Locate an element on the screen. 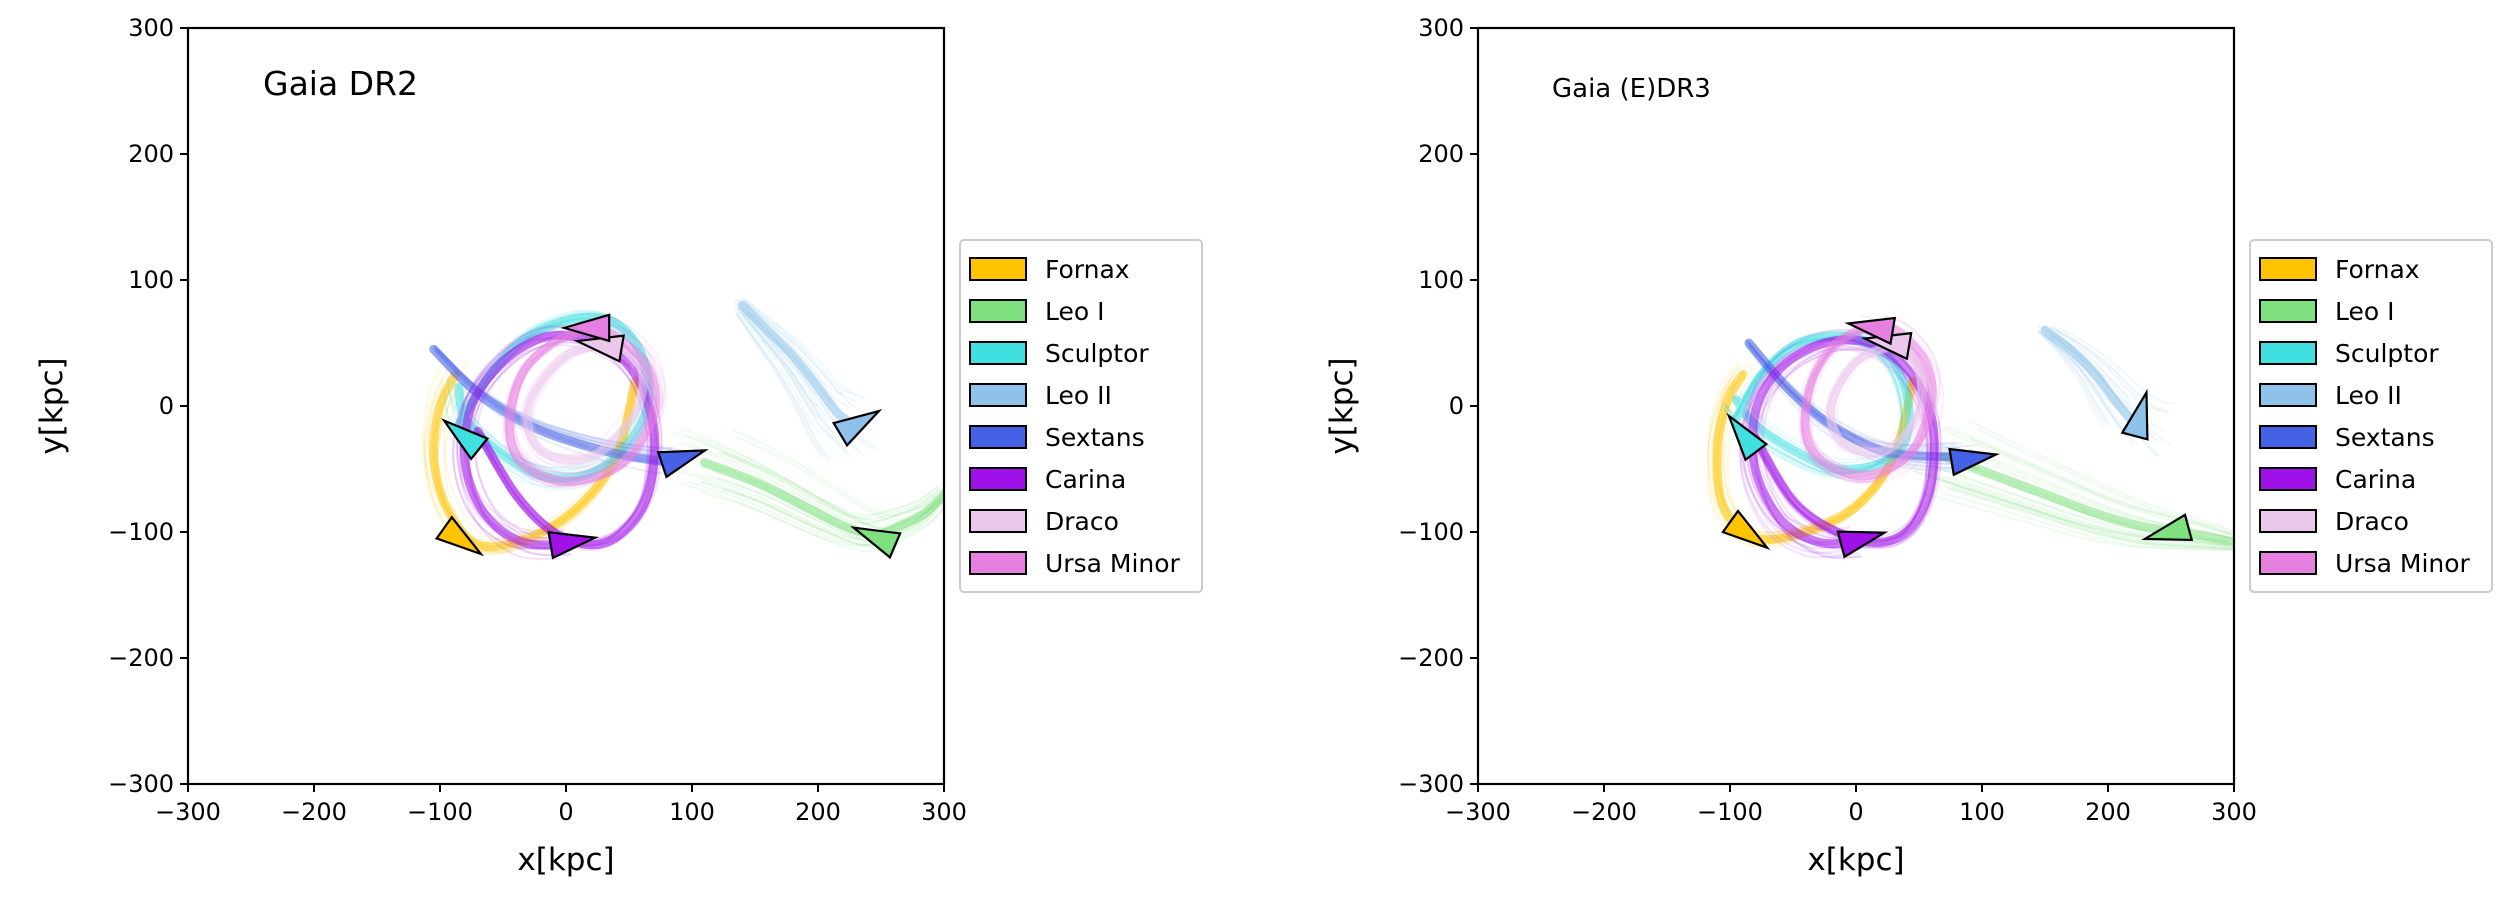  y-tick-label: 200 is located at coordinates (151, 154).